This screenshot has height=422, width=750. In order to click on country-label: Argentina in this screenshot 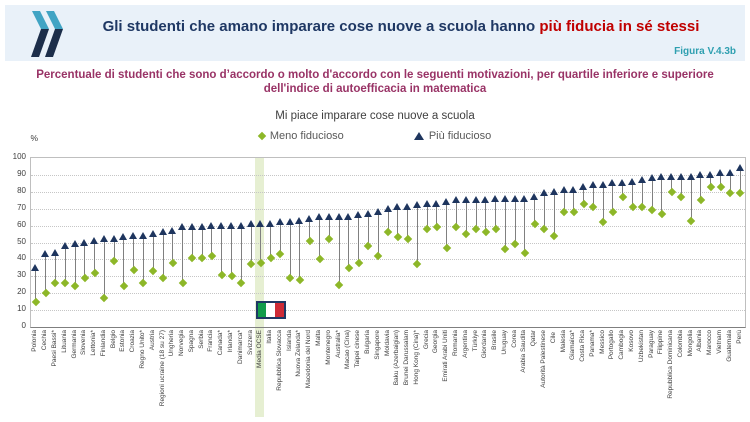, I will do `click(465, 346)`.